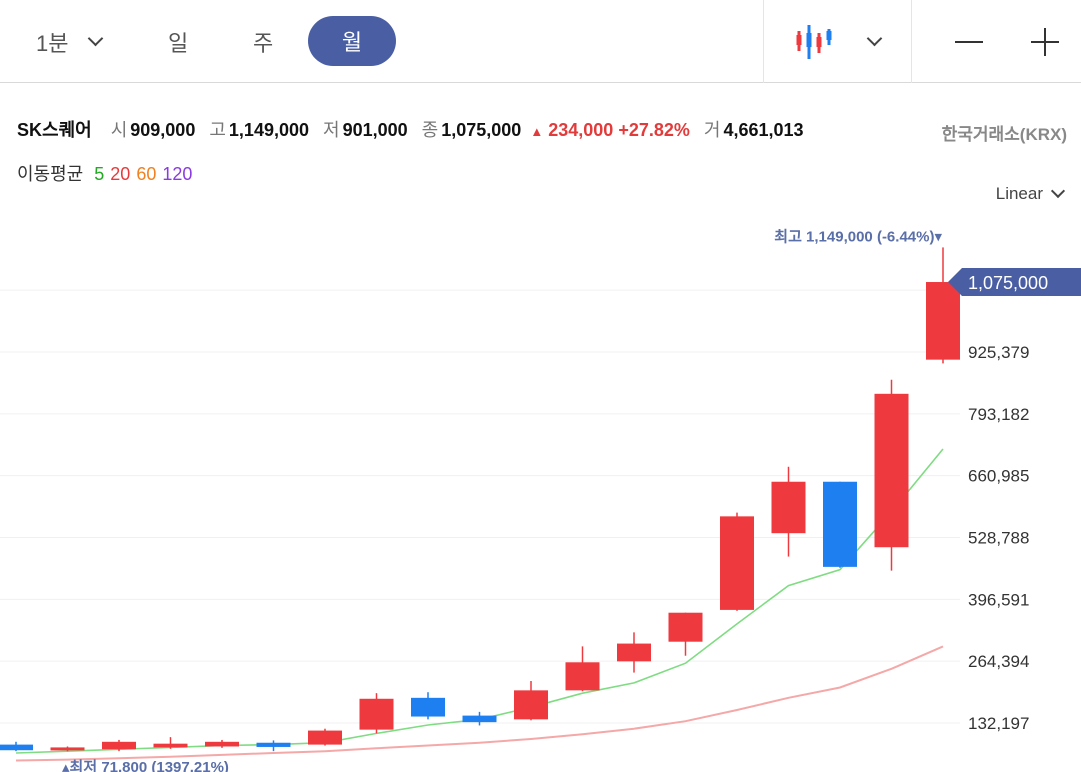  What do you see at coordinates (331, 130) in the screenshot?
I see `low-label: 저` at bounding box center [331, 130].